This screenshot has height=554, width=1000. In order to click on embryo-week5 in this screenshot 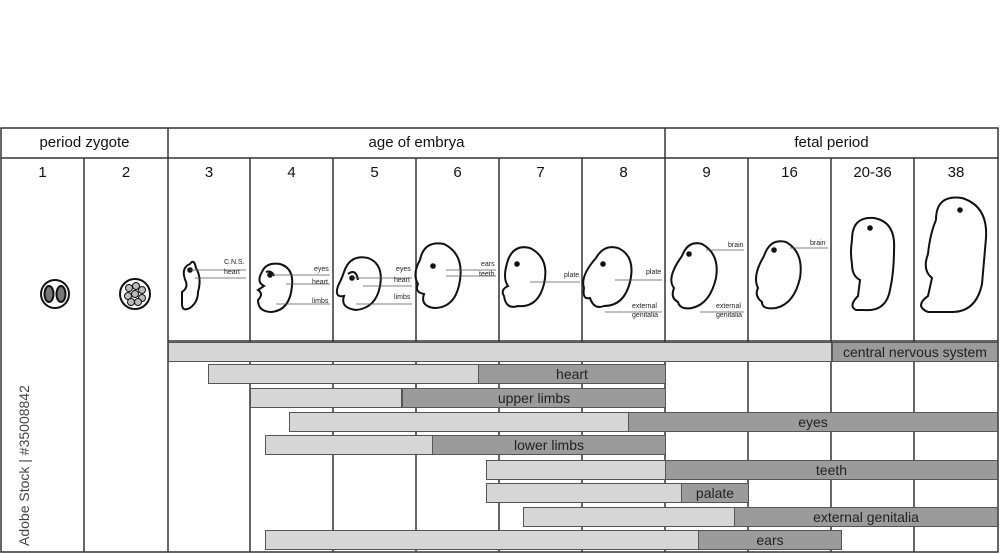, I will do `click(358, 284)`.